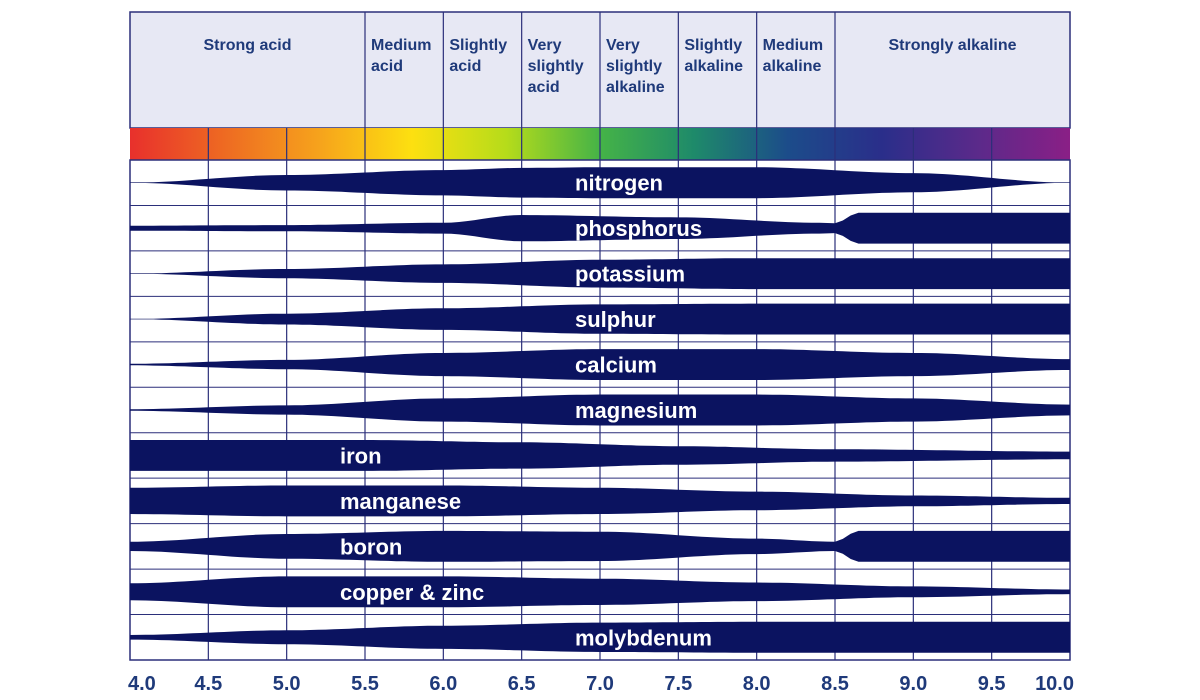  I want to click on ph-tick-label: 7.5, so click(678, 684).